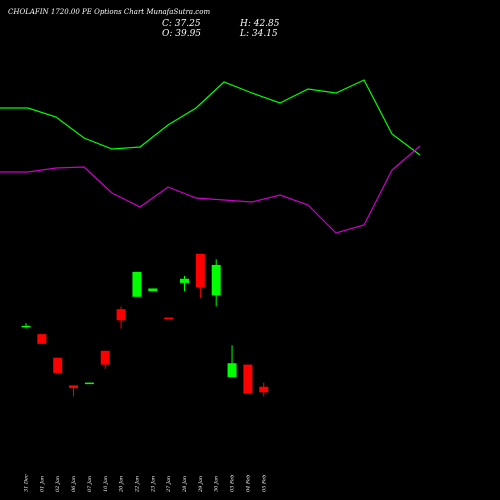 This screenshot has height=500, width=500. Describe the element at coordinates (260, 24) in the screenshot. I see `high-value: H: 42.85` at that location.